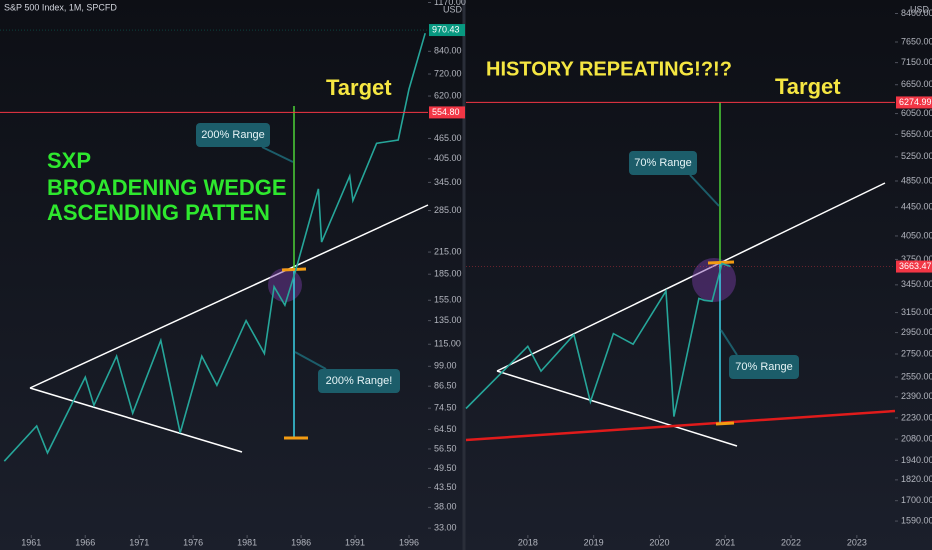 The image size is (932, 550). I want to click on x-tick-label: 2023, so click(857, 542).